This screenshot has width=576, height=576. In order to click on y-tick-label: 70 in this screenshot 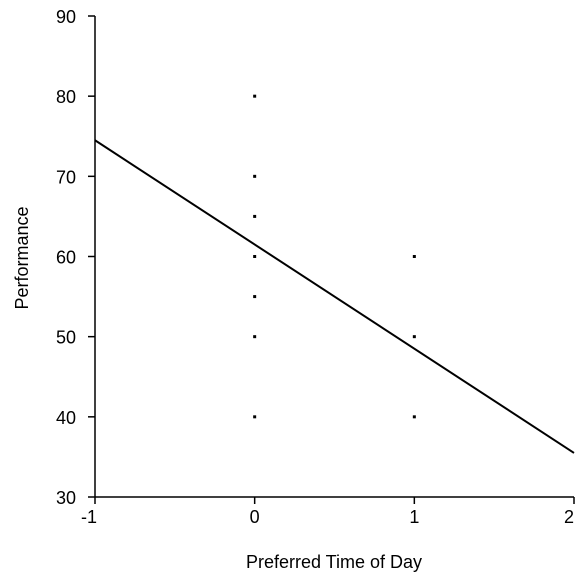, I will do `click(66, 177)`.